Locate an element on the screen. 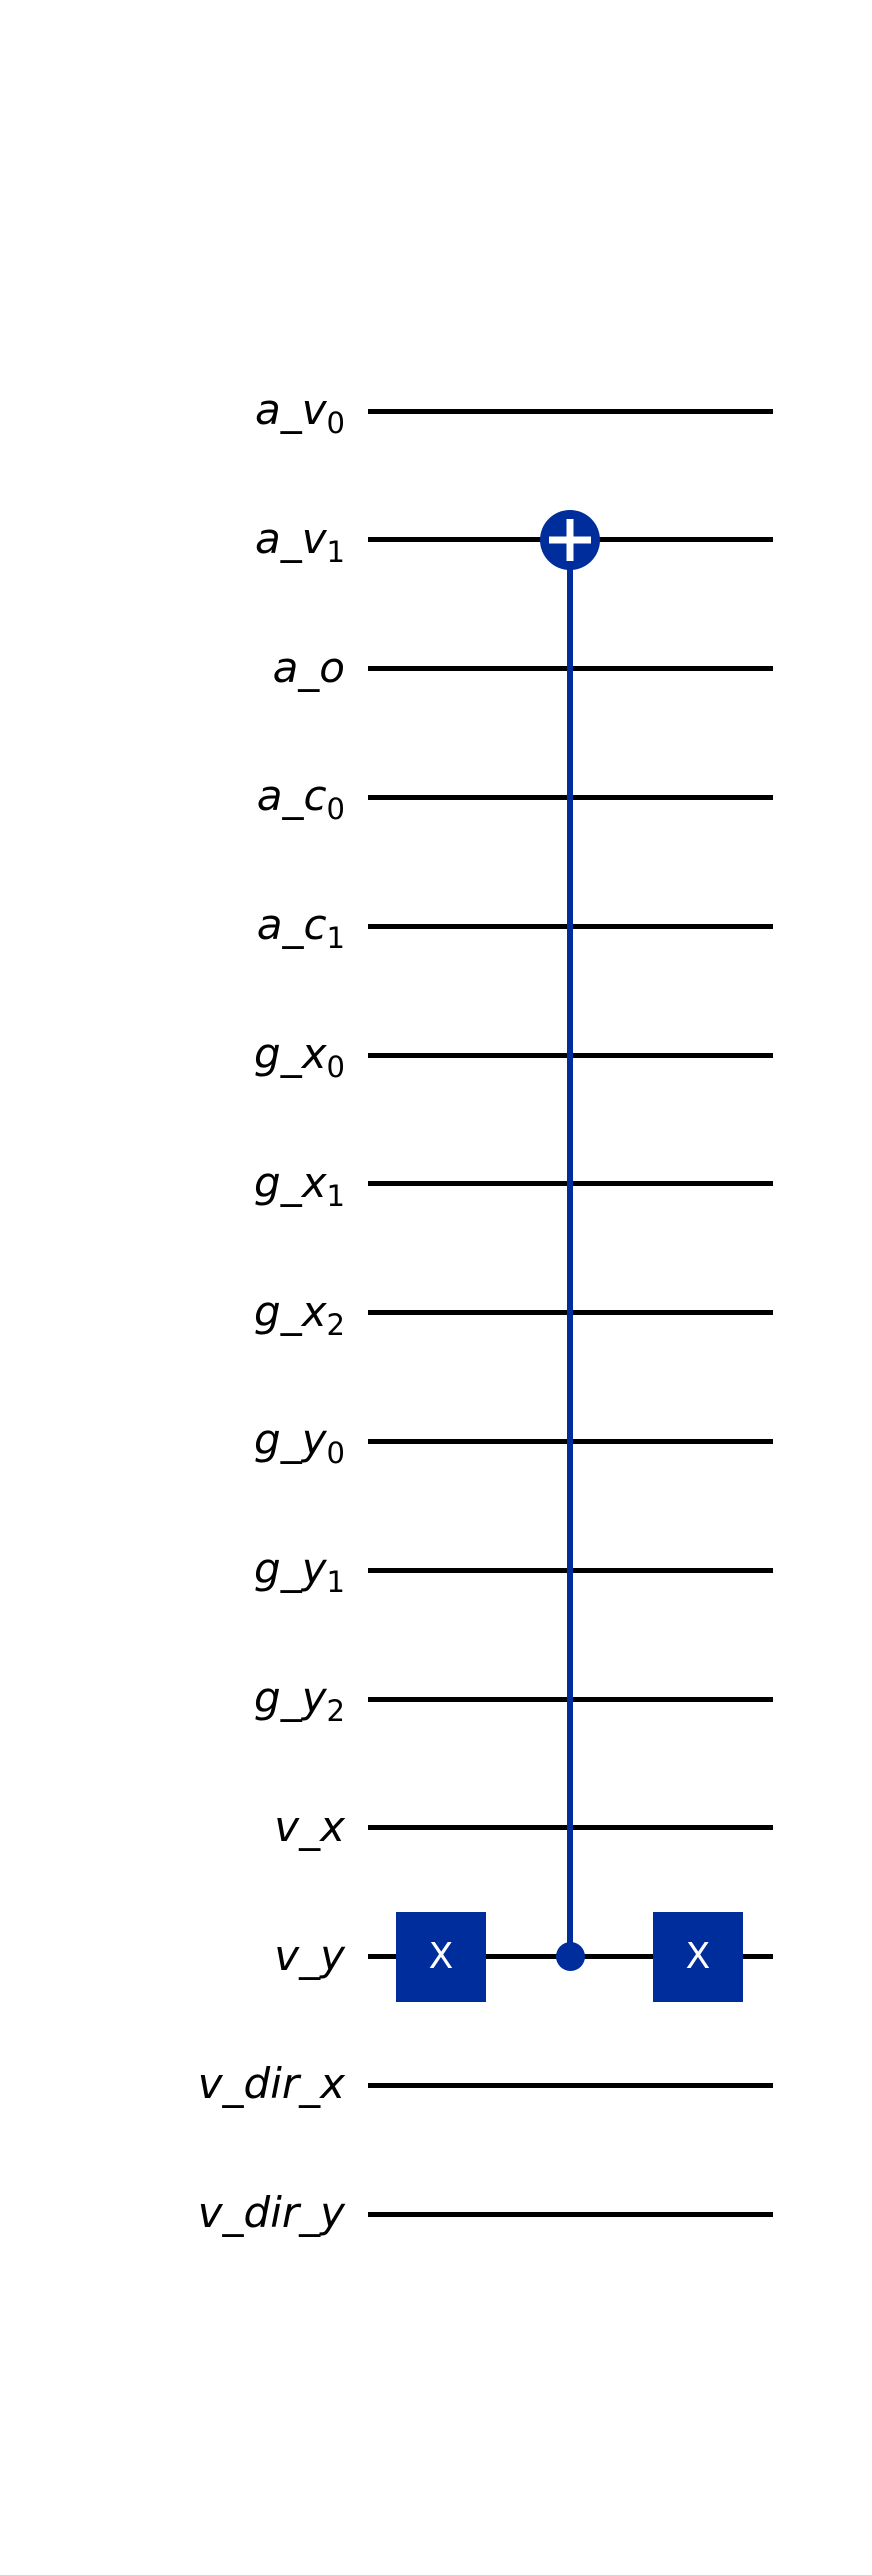  plus-vertical-bar is located at coordinates (570, 539).